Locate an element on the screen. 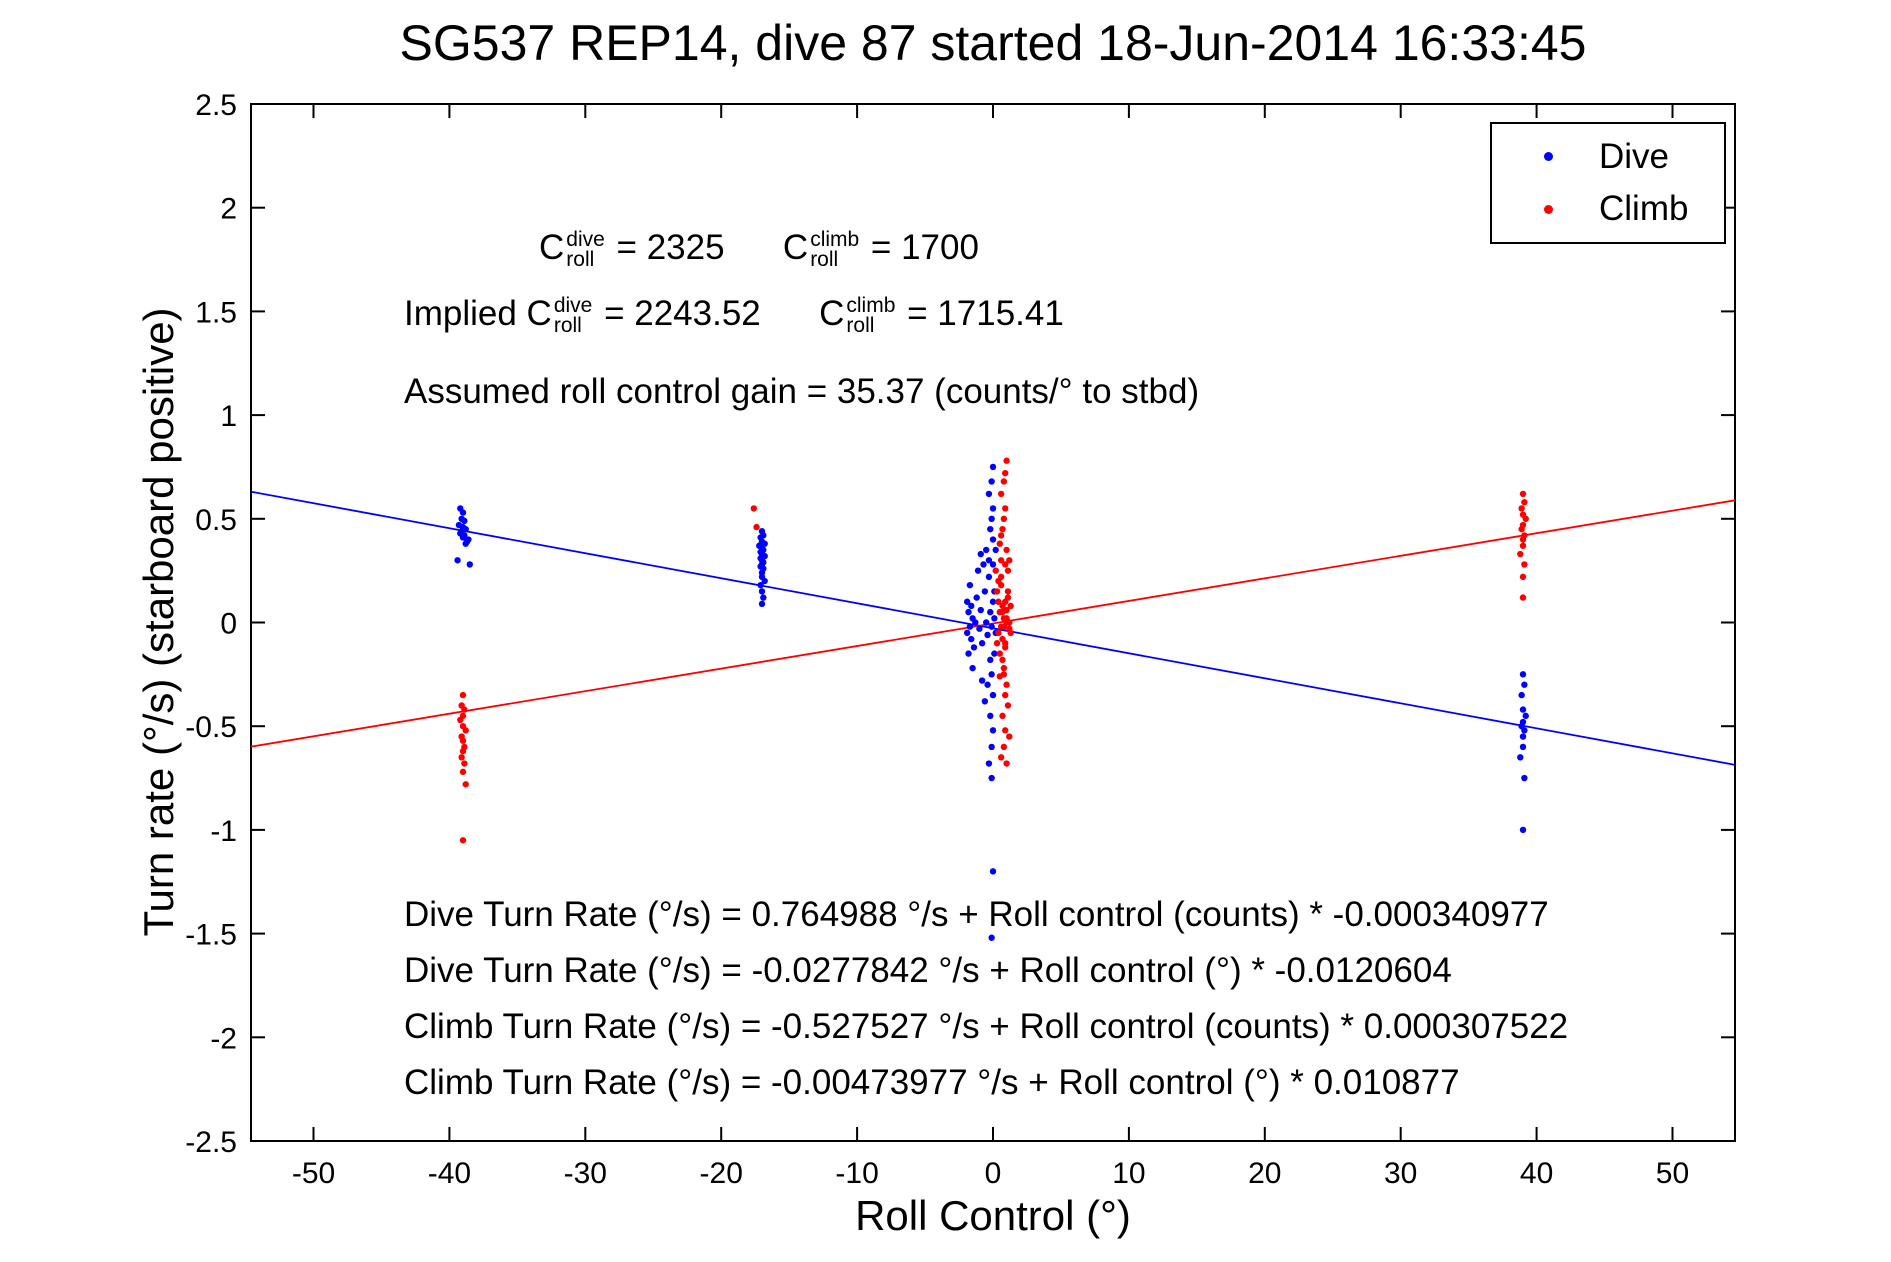 The height and width of the screenshot is (1262, 1891). y-axis-label: Turn rate (°/s) (starboard positive) is located at coordinates (158, 622).